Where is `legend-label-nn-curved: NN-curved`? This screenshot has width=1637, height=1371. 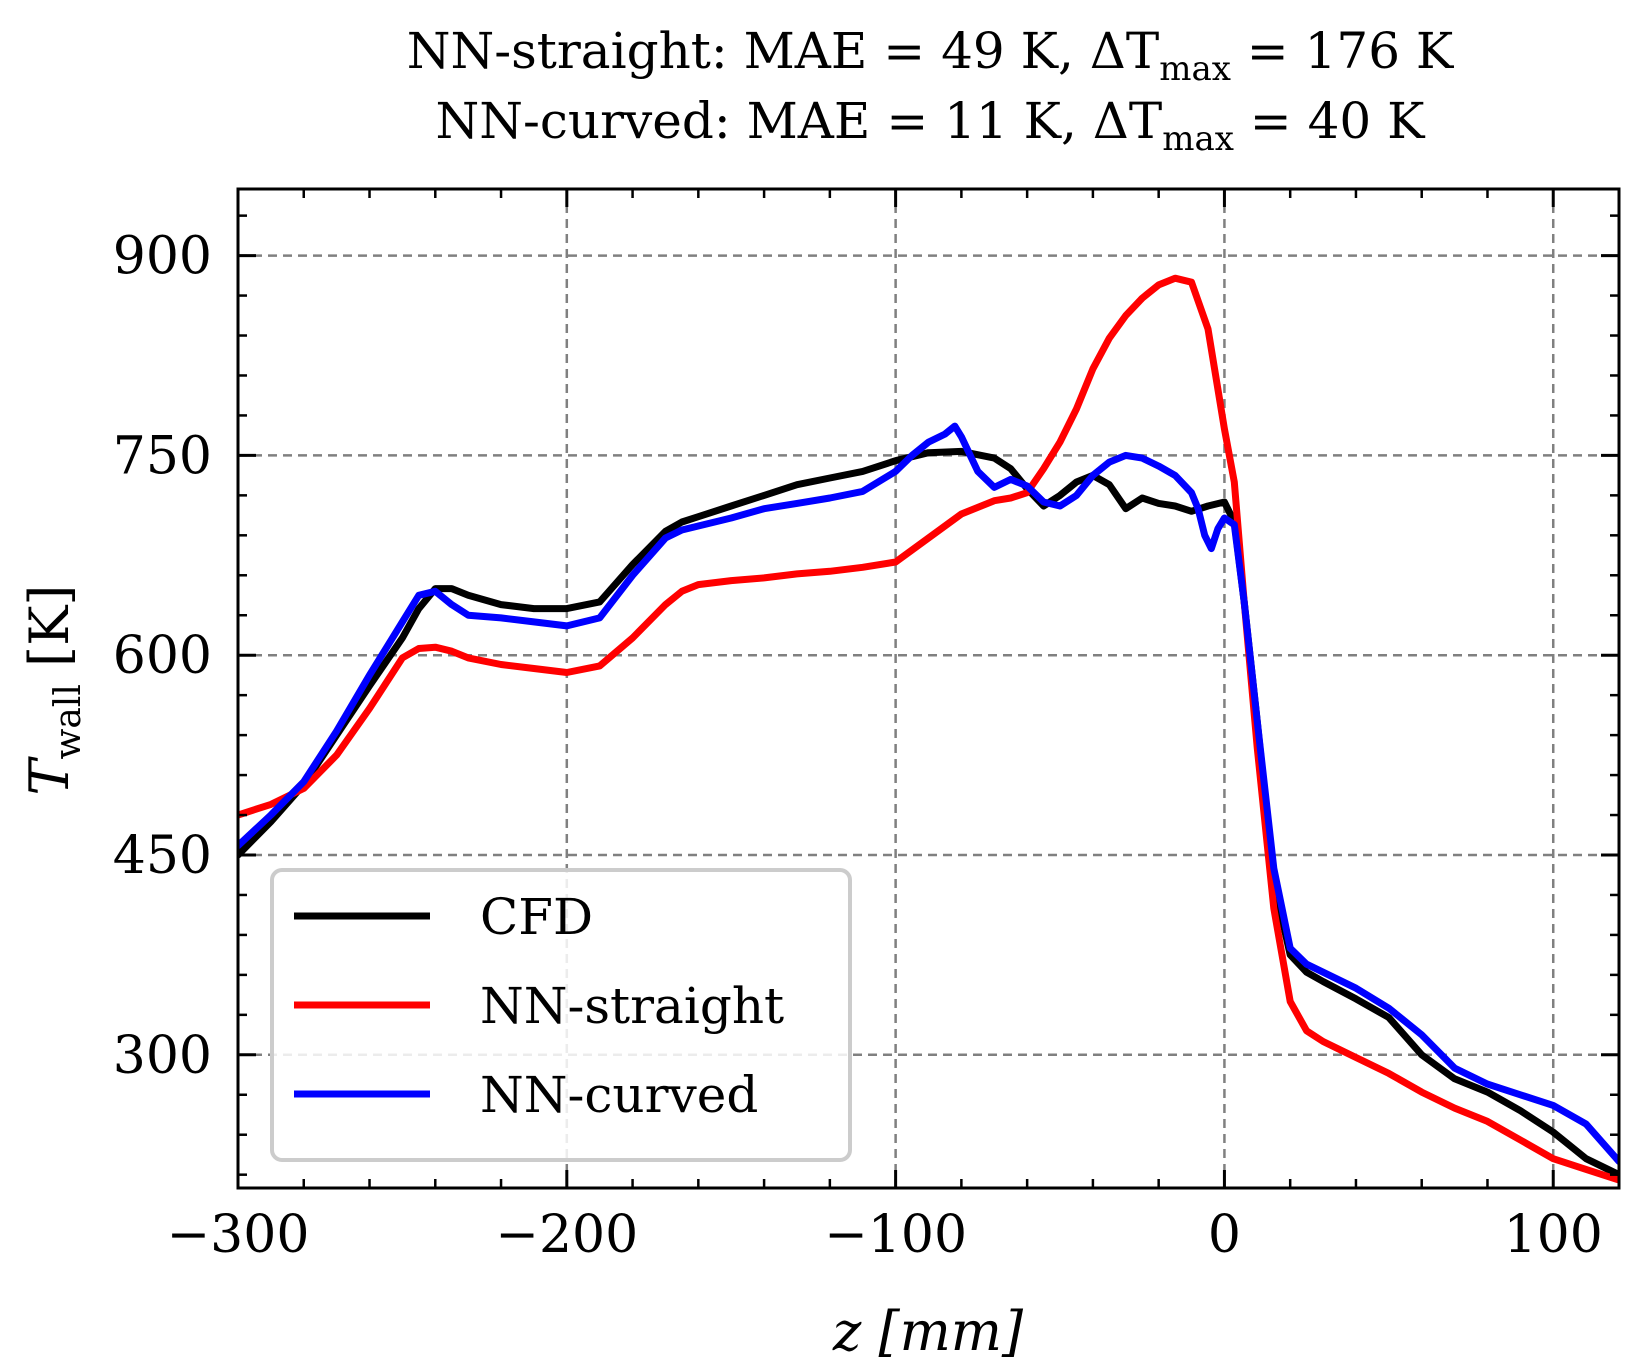
legend-label-nn-curved: NN-curved is located at coordinates (619, 1095).